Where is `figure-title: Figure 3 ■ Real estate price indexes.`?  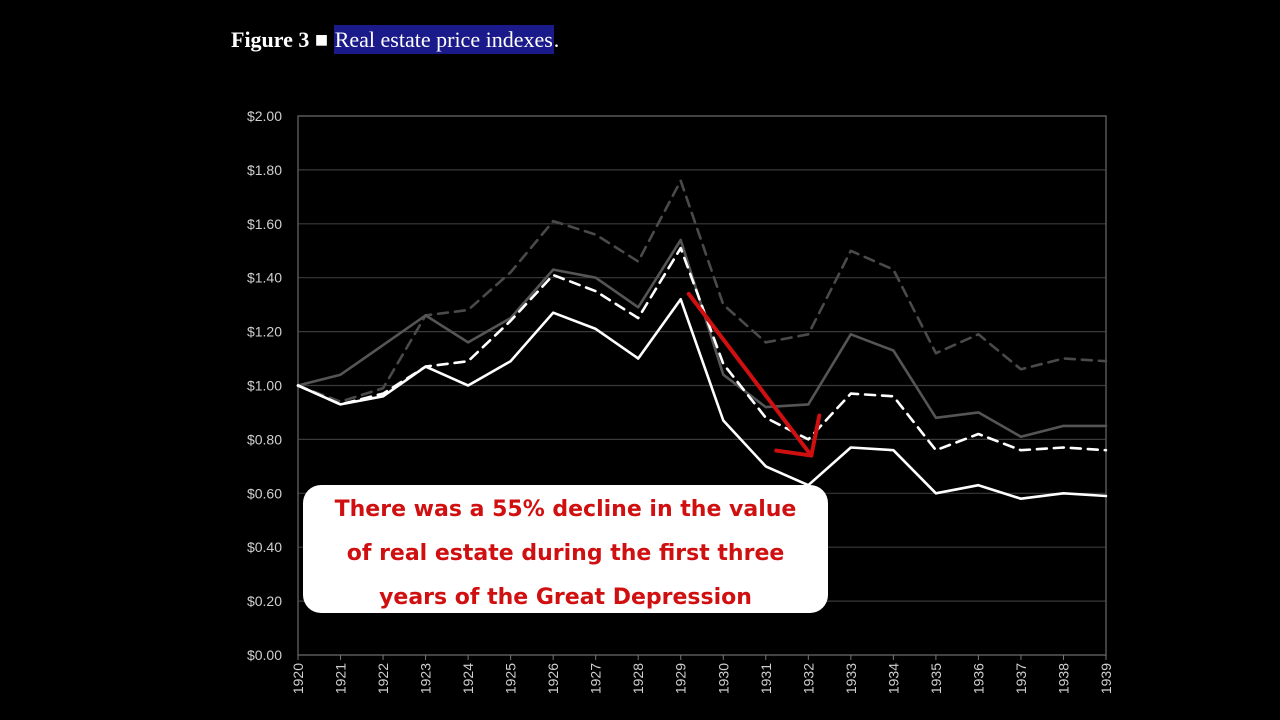
figure-title: Figure 3 ■ Real estate price indexes. is located at coordinates (395, 39).